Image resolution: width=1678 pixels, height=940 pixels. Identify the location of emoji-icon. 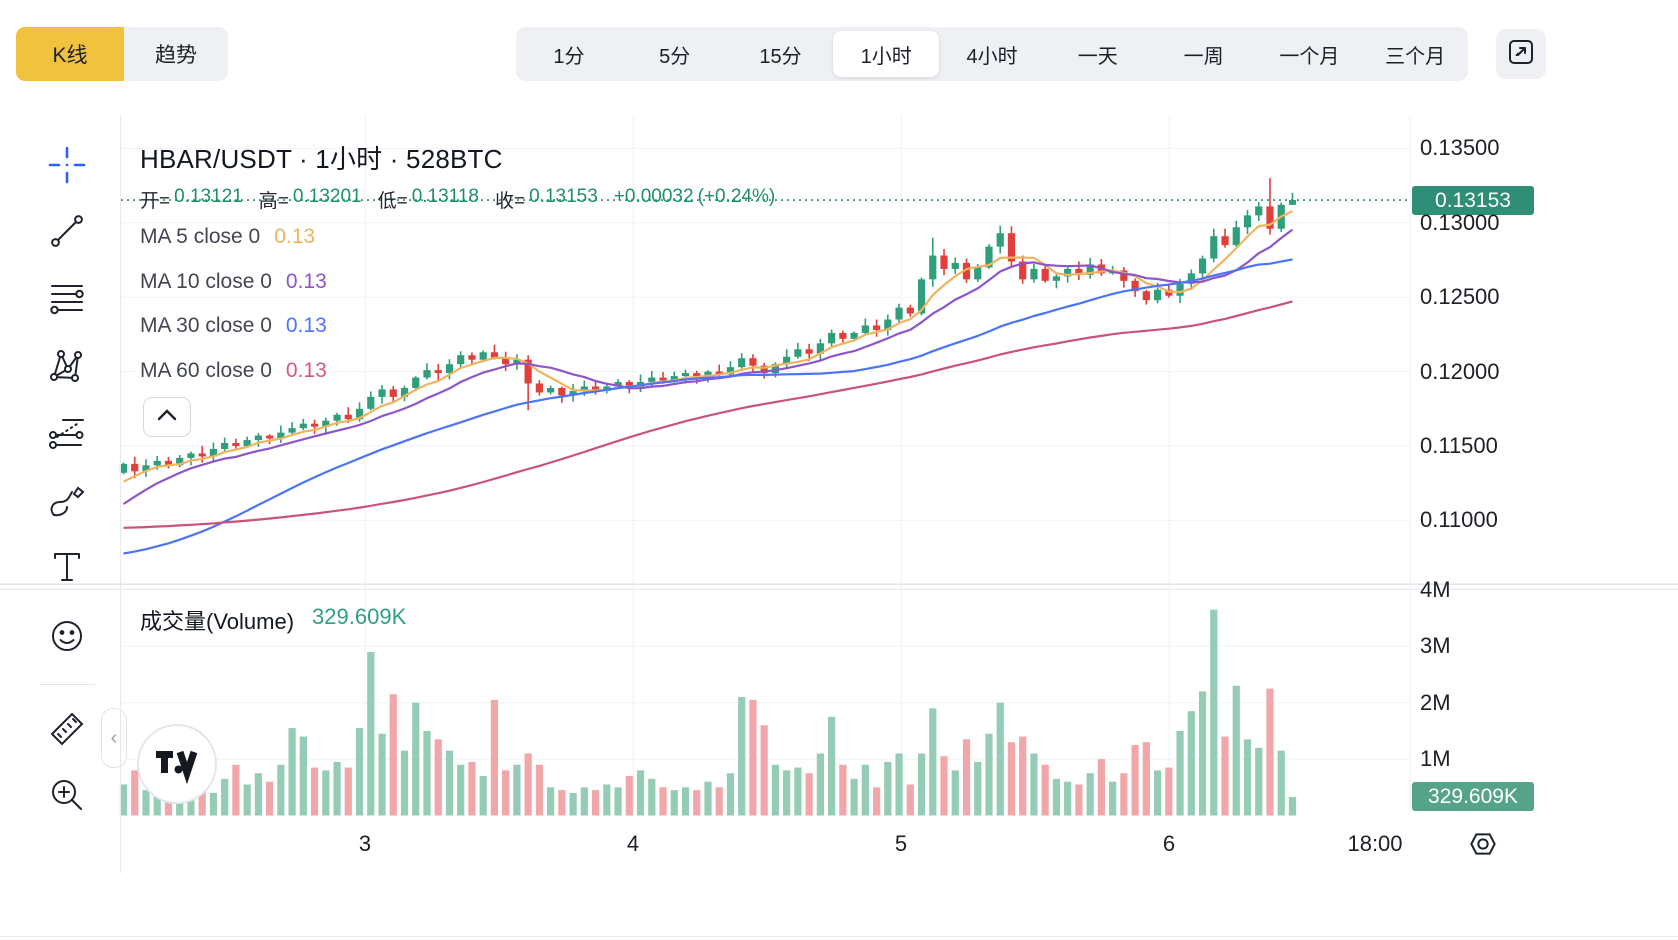
(67, 637).